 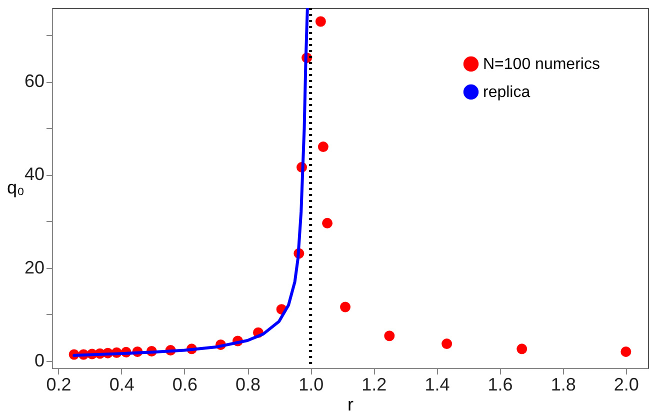 I want to click on x-tick-label: 0.4, so click(x=121, y=384).